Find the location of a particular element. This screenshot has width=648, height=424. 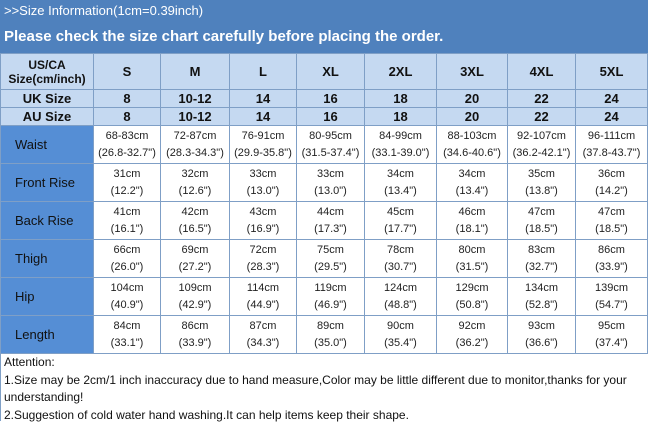

inch-value: (37.4") is located at coordinates (611, 343).